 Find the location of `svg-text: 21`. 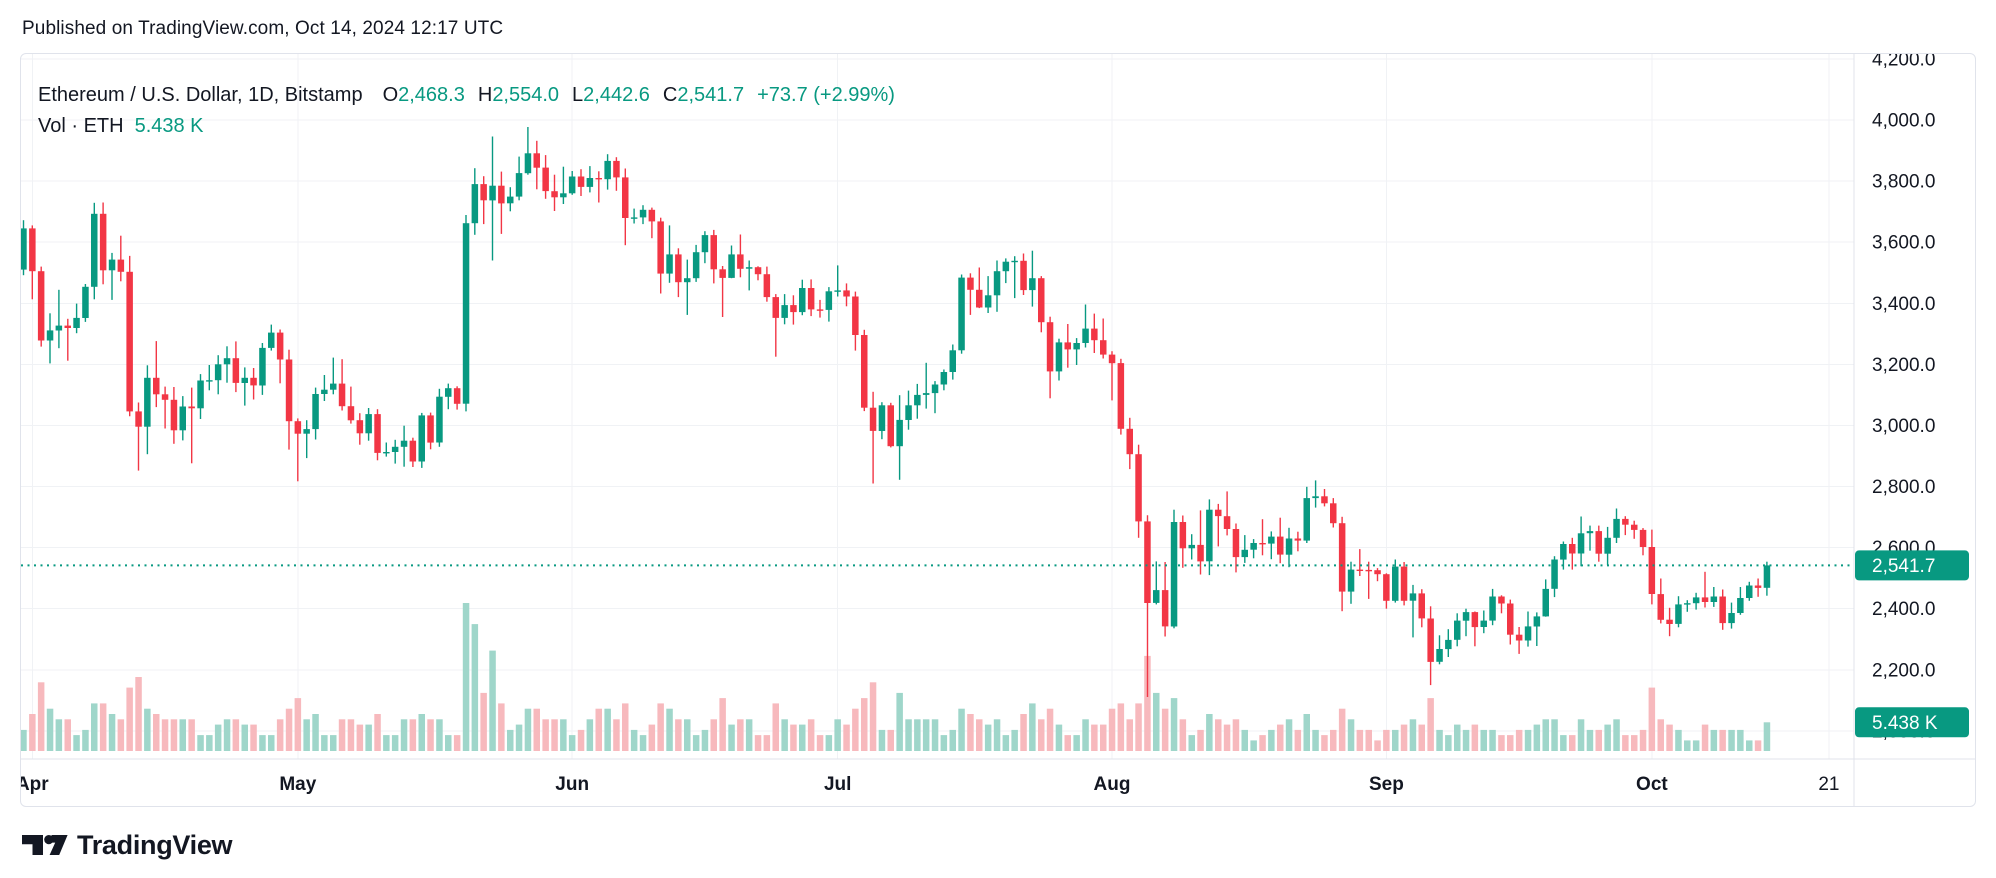

svg-text: 21 is located at coordinates (1828, 784).